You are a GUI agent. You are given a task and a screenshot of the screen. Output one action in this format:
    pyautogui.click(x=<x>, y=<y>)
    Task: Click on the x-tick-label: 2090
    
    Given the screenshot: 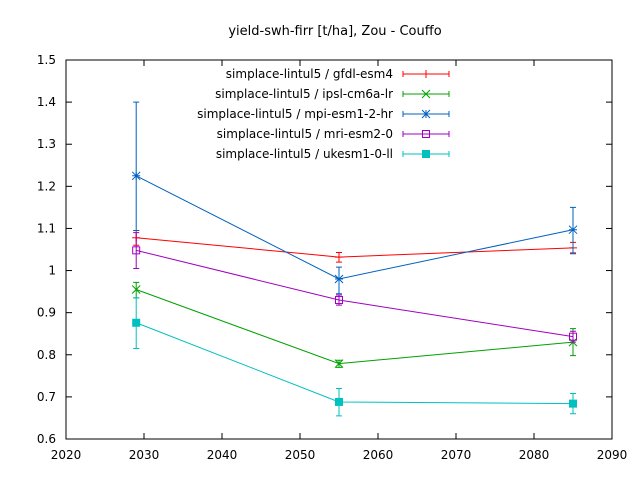 What is the action you would take?
    pyautogui.click(x=612, y=455)
    